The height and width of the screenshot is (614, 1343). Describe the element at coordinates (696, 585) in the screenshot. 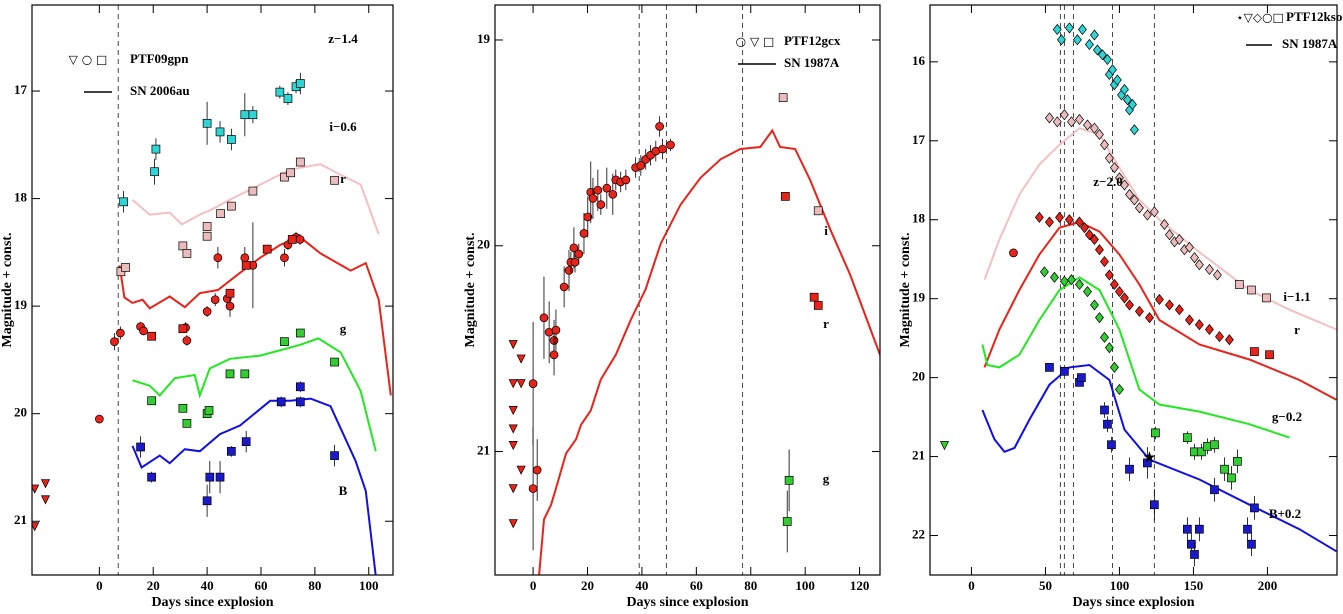

I see `x-tick-label: 60` at that location.